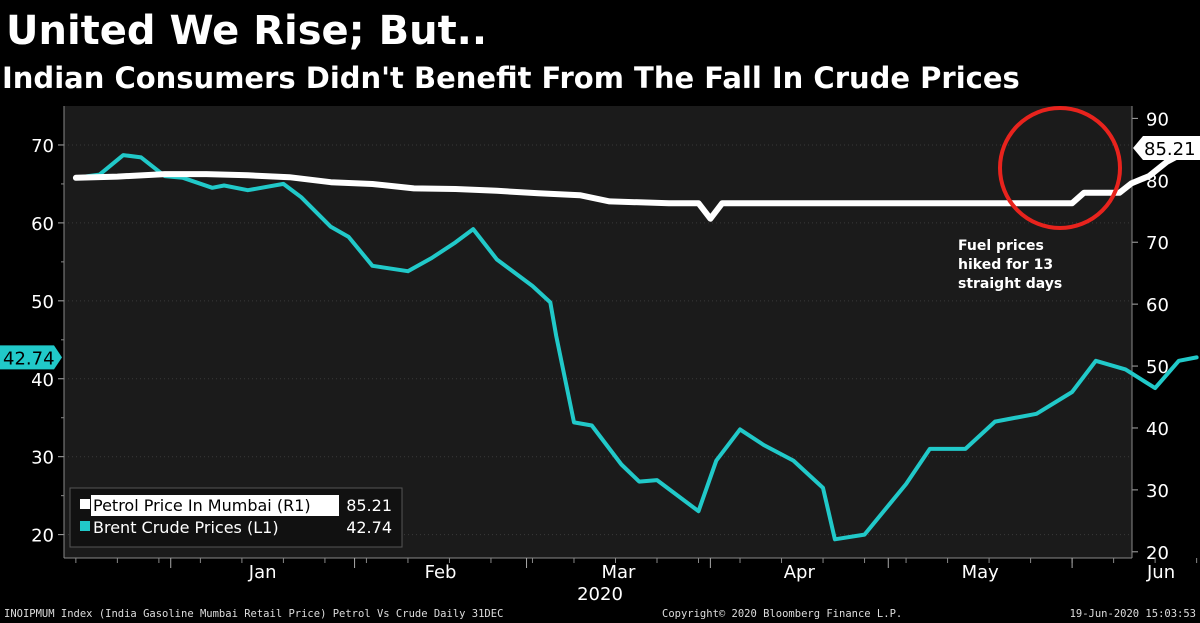  Describe the element at coordinates (1157, 367) in the screenshot. I see `right-axis-tick-label: 50` at that location.